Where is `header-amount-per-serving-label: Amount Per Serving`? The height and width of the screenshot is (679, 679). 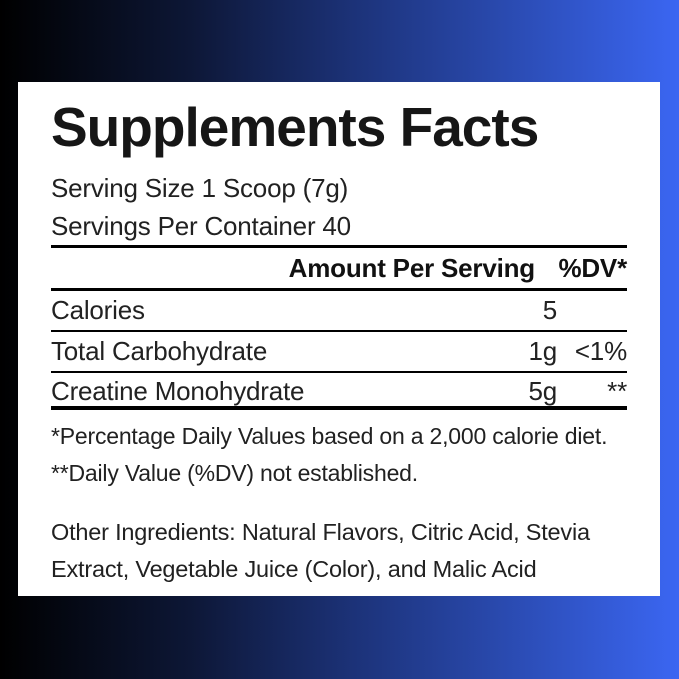 header-amount-per-serving-label: Amount Per Serving is located at coordinates (412, 268).